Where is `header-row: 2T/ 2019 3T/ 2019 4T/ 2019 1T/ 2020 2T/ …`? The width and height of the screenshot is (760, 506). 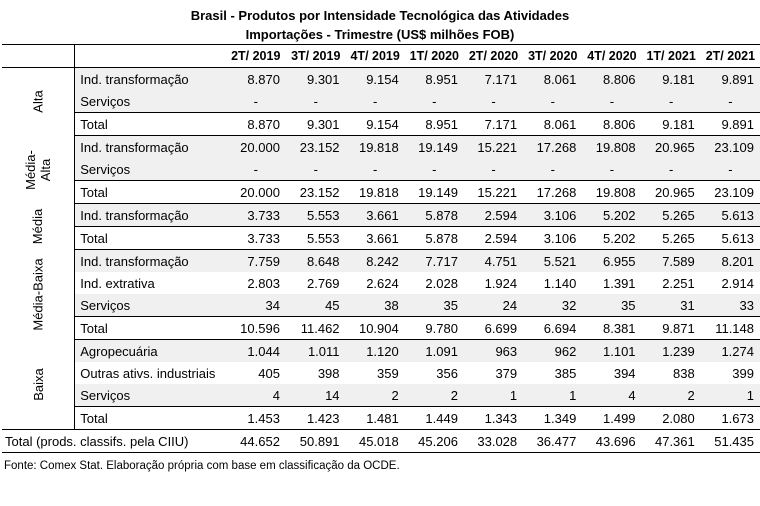 header-row: 2T/ 2019 3T/ 2019 4T/ 2019 1T/ 2020 2T/ … is located at coordinates (381, 56).